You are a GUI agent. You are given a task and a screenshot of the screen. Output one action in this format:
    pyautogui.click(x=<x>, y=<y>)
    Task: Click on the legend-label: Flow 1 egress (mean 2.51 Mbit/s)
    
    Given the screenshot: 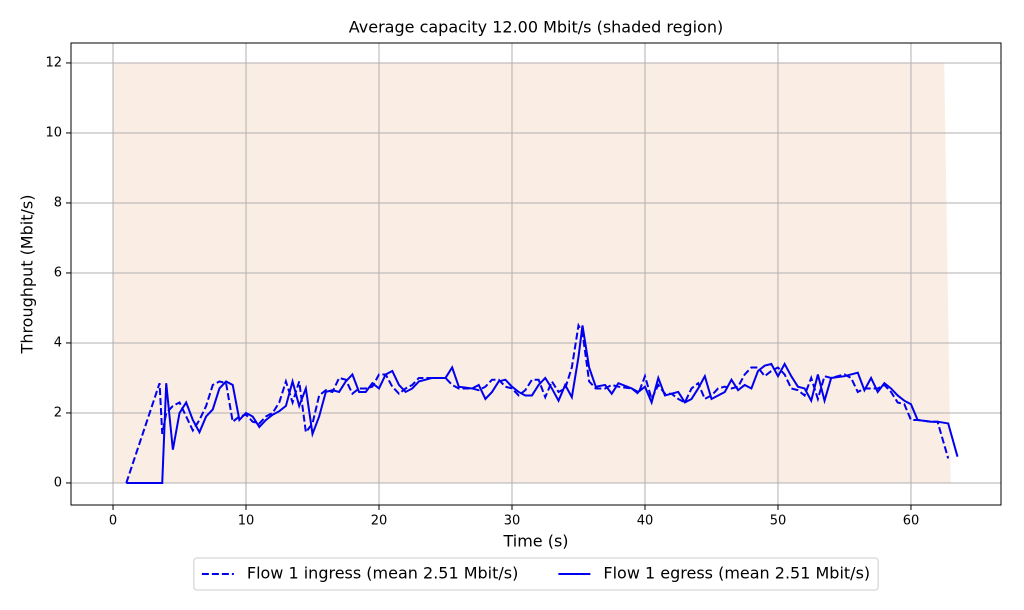 What is the action you would take?
    pyautogui.click(x=736, y=573)
    